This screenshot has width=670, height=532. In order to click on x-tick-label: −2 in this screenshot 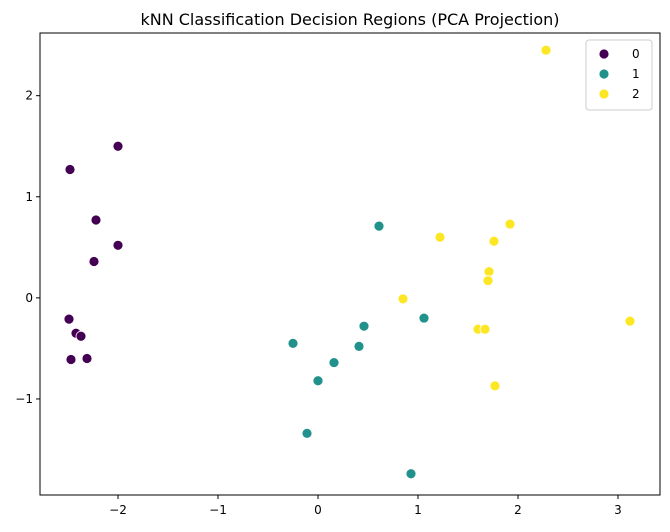, I will do `click(118, 510)`.